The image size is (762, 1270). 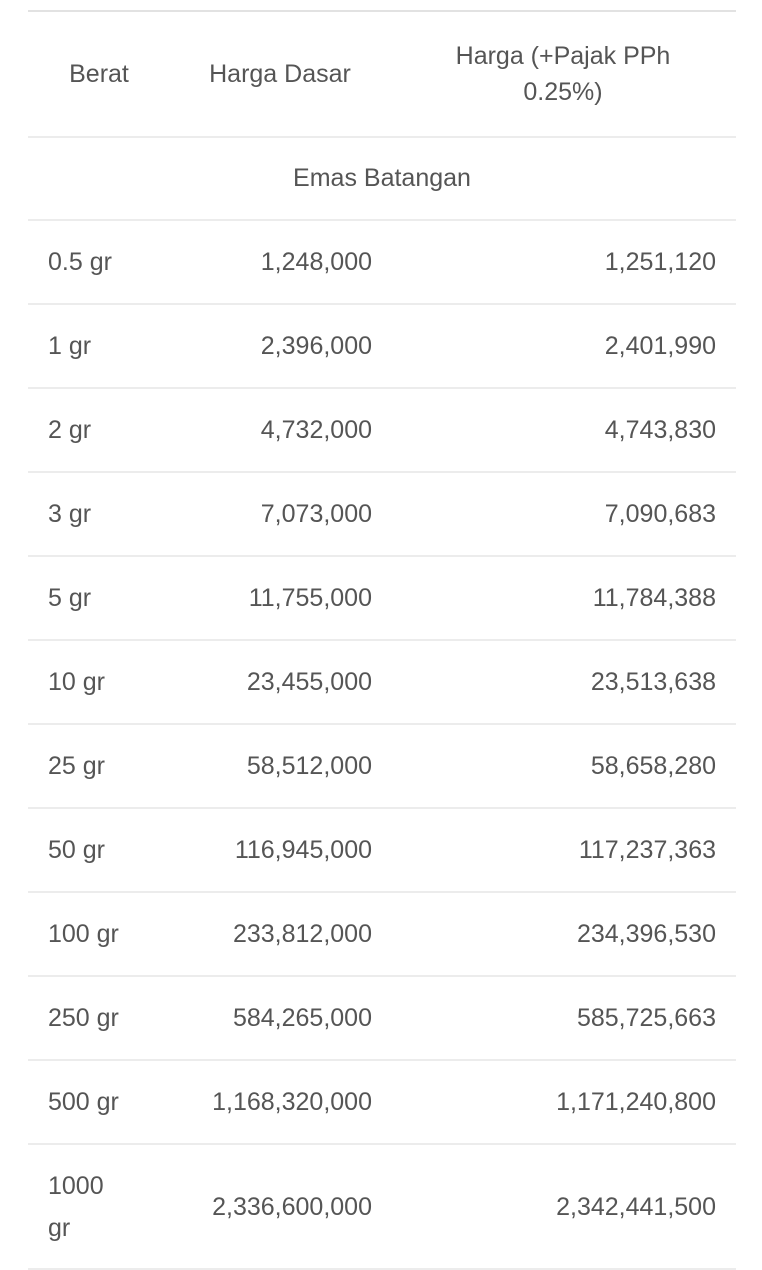 I want to click on price-cell: 11,784,388, so click(x=563, y=598).